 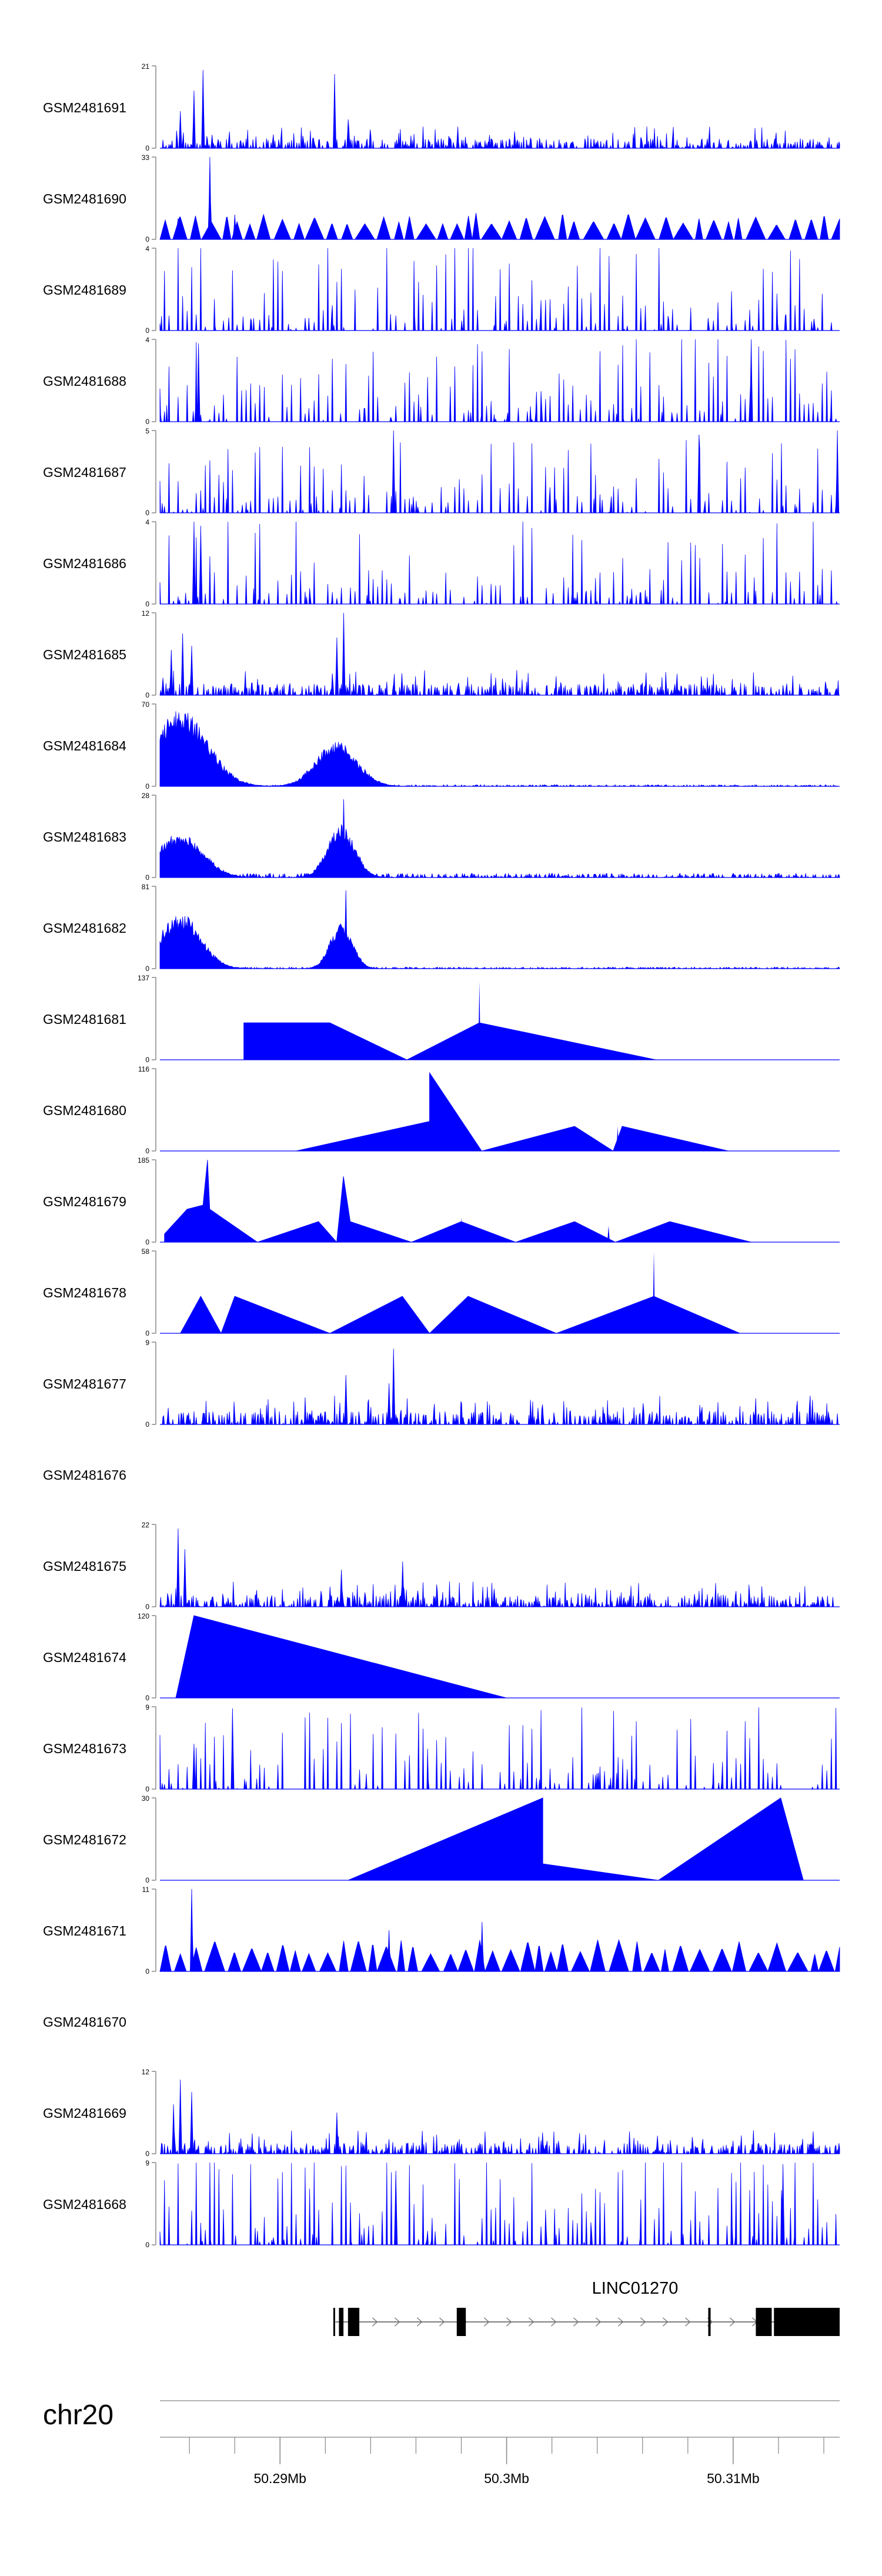 What do you see at coordinates (441, 1292) in the screenshot?
I see `track-GSM2481678: GSM2481678 58 0` at bounding box center [441, 1292].